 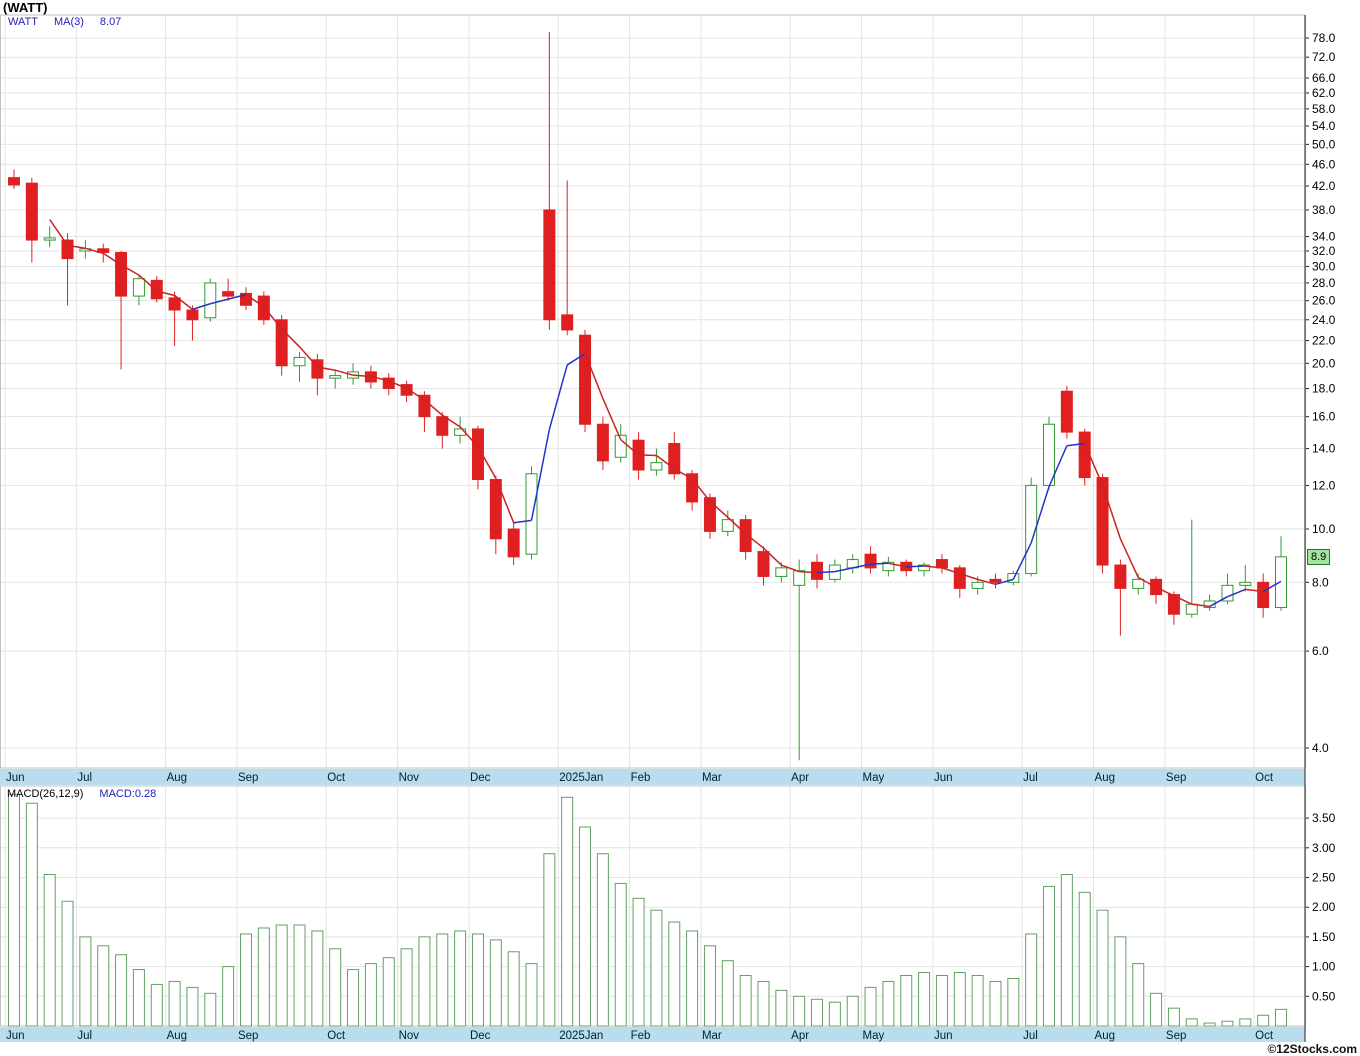 I want to click on macd-tick-label: 1.00, so click(x=1324, y=967).